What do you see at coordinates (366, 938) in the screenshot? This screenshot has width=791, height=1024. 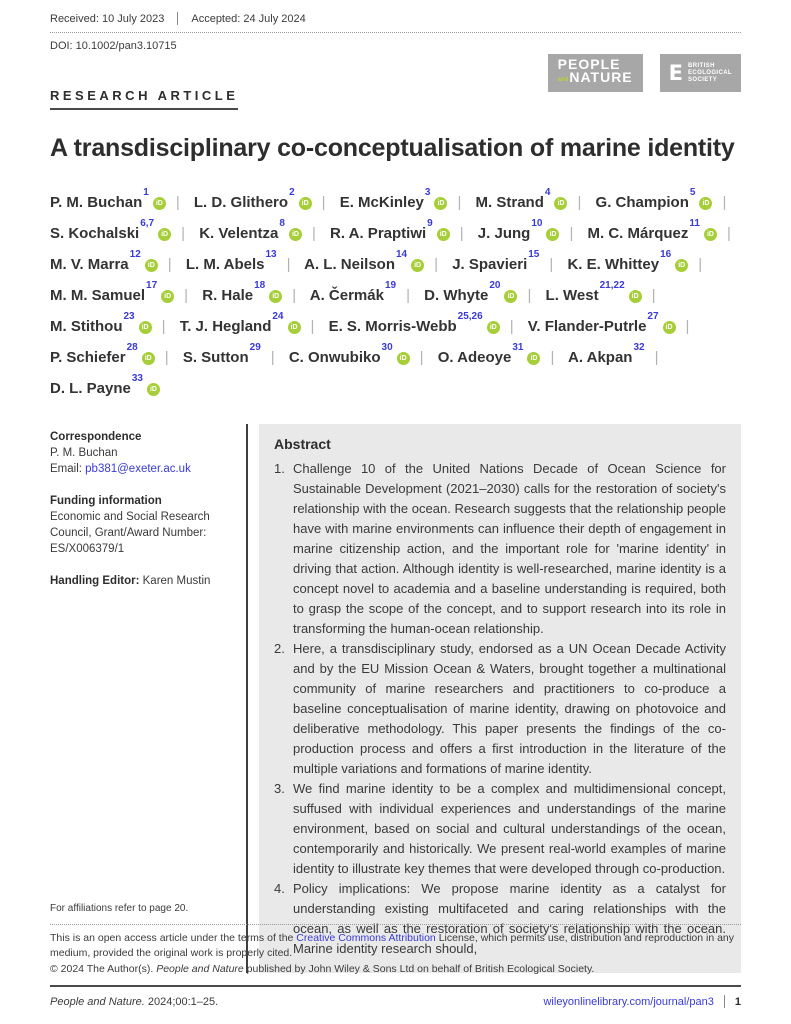 I see `creative-commons-link: Creative Commons Attribution` at bounding box center [366, 938].